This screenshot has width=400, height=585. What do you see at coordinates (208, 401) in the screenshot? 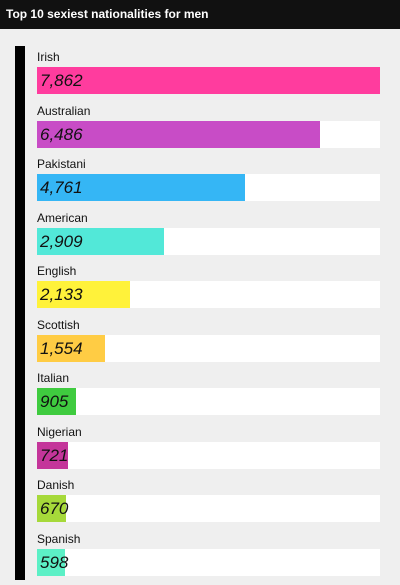
I see `bar-track: 905` at bounding box center [208, 401].